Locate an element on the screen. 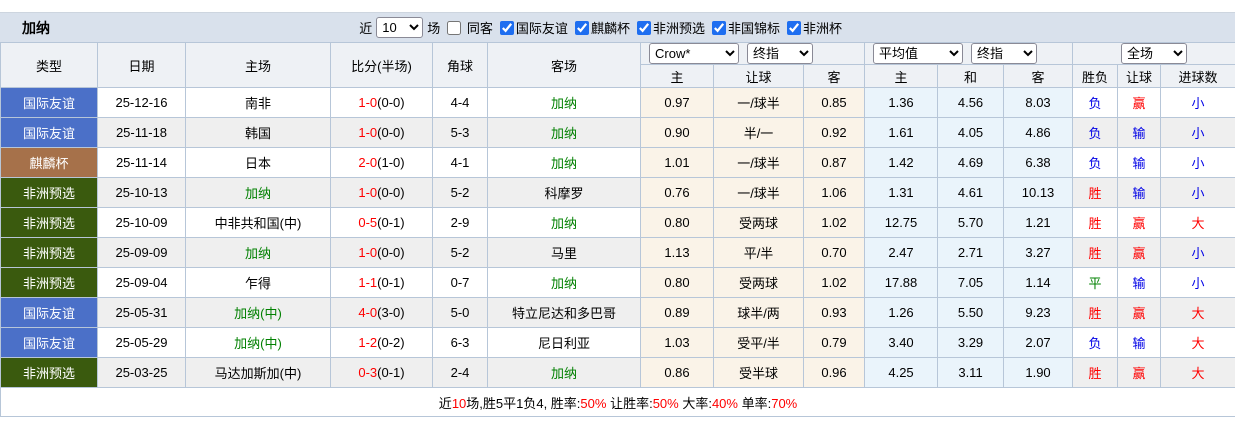 This screenshot has width=1235, height=422. corners: 2-9 is located at coordinates (460, 222).